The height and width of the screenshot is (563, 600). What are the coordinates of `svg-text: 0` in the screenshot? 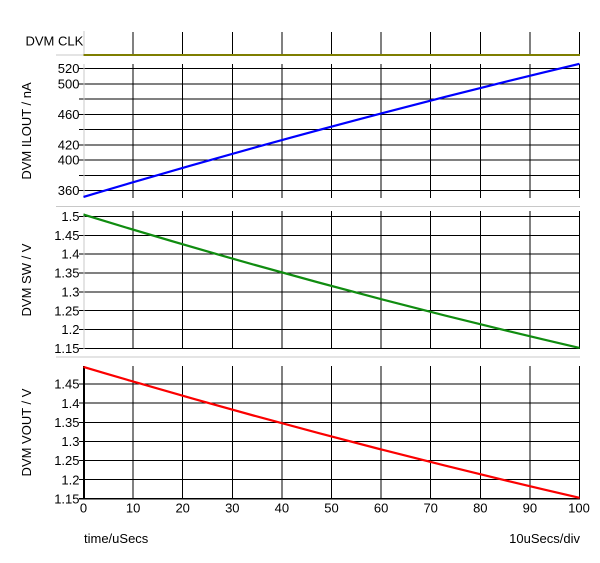 It's located at (83, 507).